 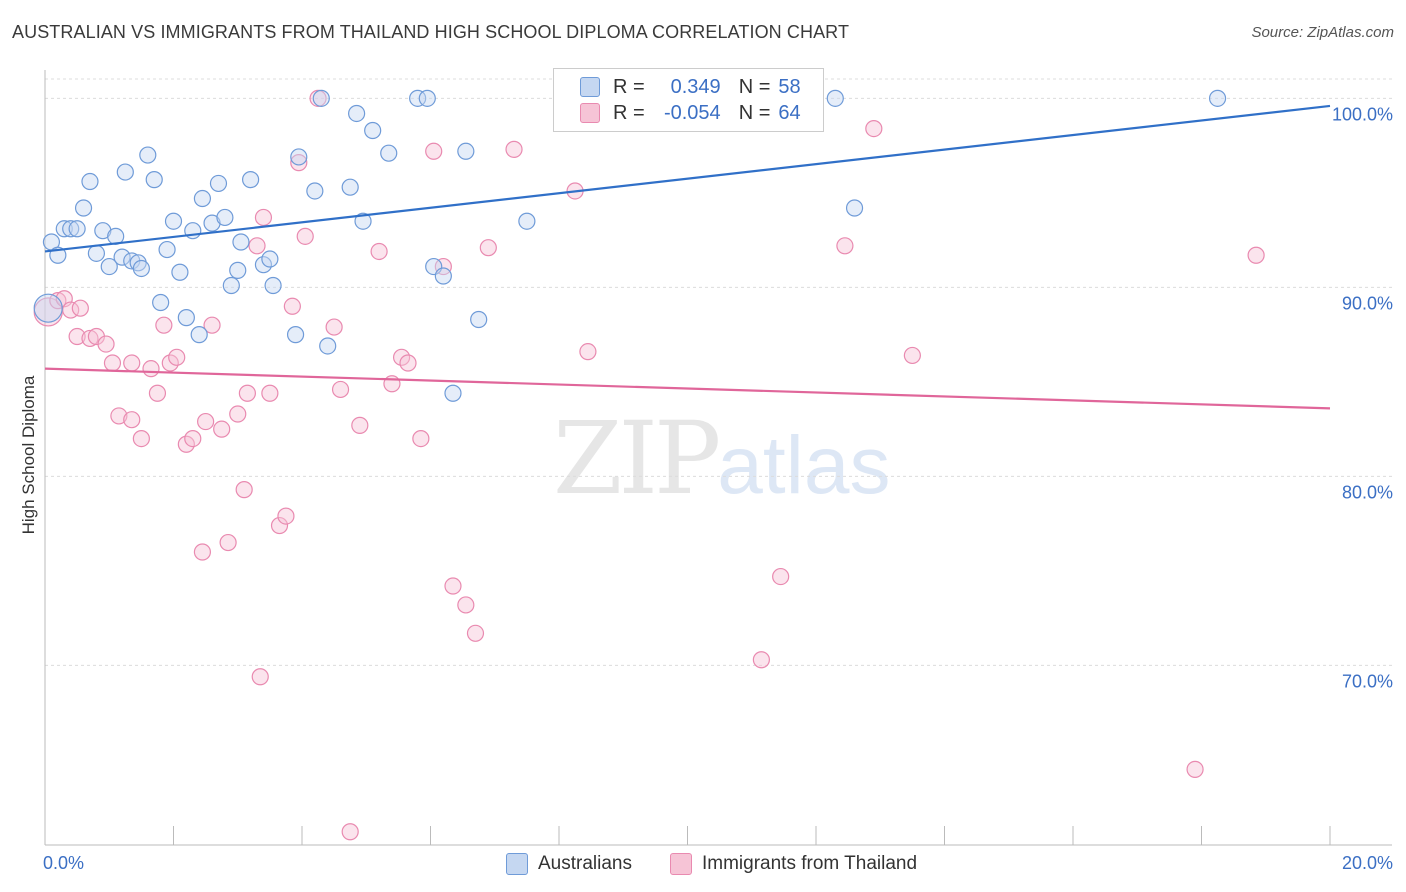 I want to click on legend-swatch-thailand, so click(x=590, y=113).